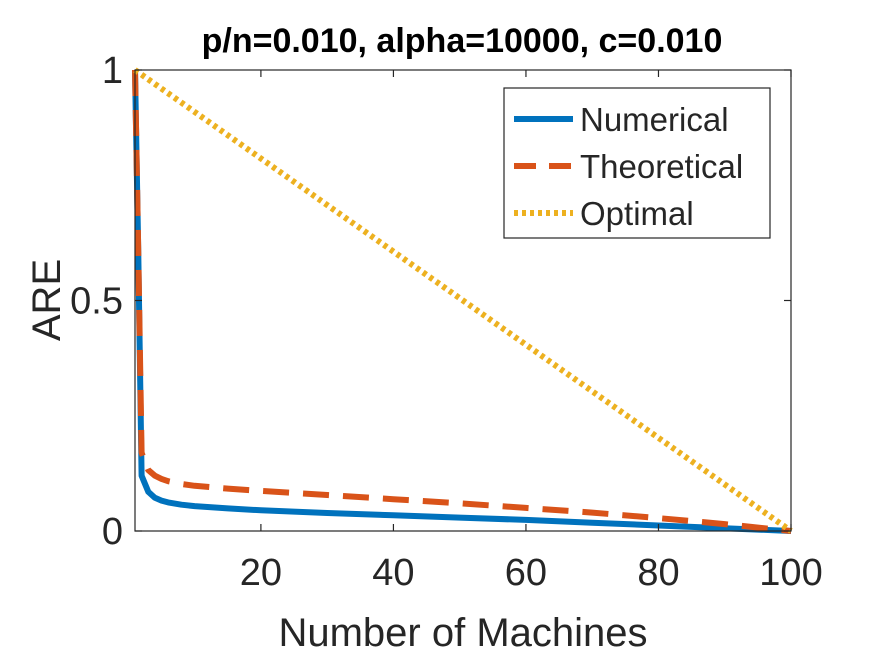 This screenshot has width=875, height=656. Describe the element at coordinates (261, 573) in the screenshot. I see `x-tick-label: 20` at that location.